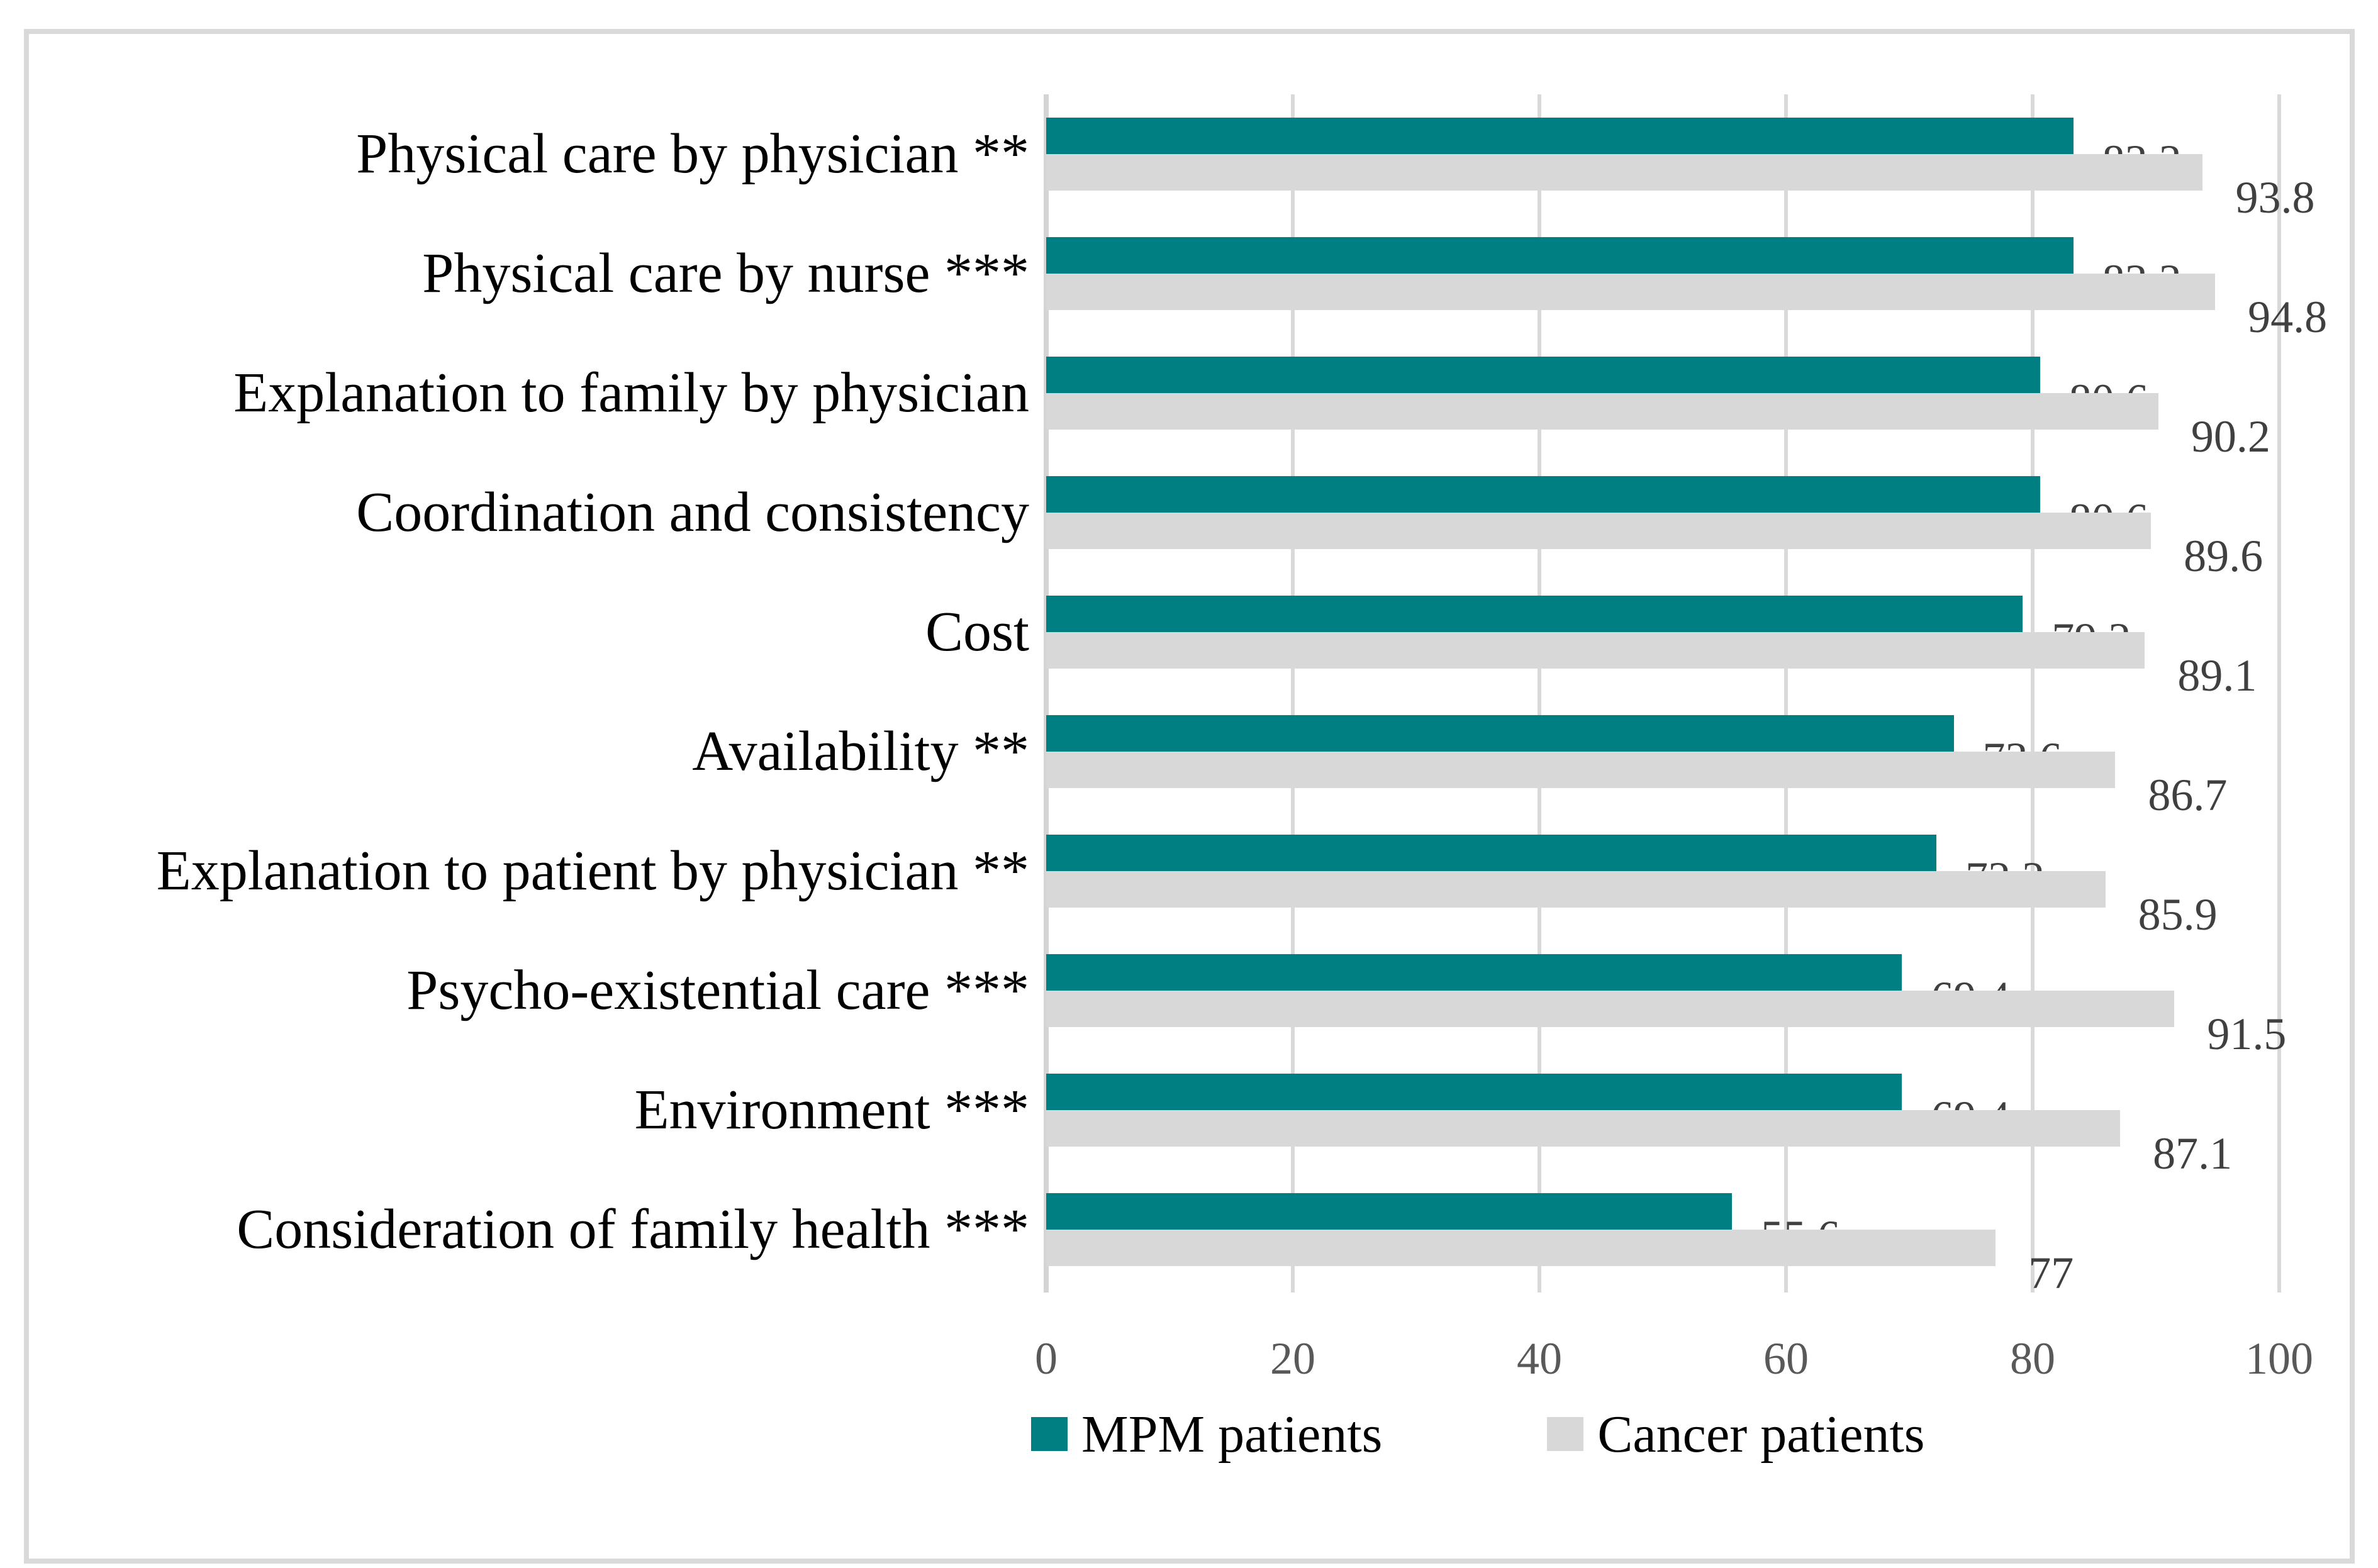 The width and height of the screenshot is (2378, 1568). Describe the element at coordinates (1046, 693) in the screenshot. I see `y-axis-line` at that location.